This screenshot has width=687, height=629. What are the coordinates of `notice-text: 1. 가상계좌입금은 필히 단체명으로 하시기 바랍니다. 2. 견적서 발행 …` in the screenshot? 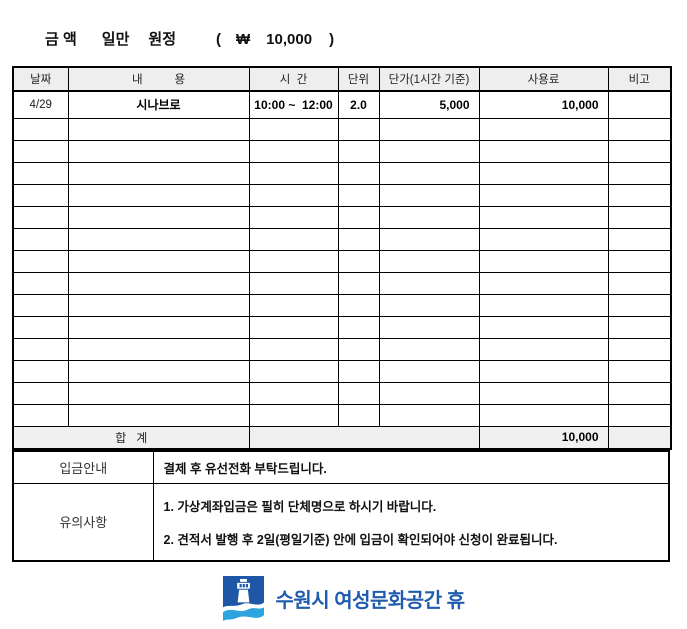 It's located at (411, 522).